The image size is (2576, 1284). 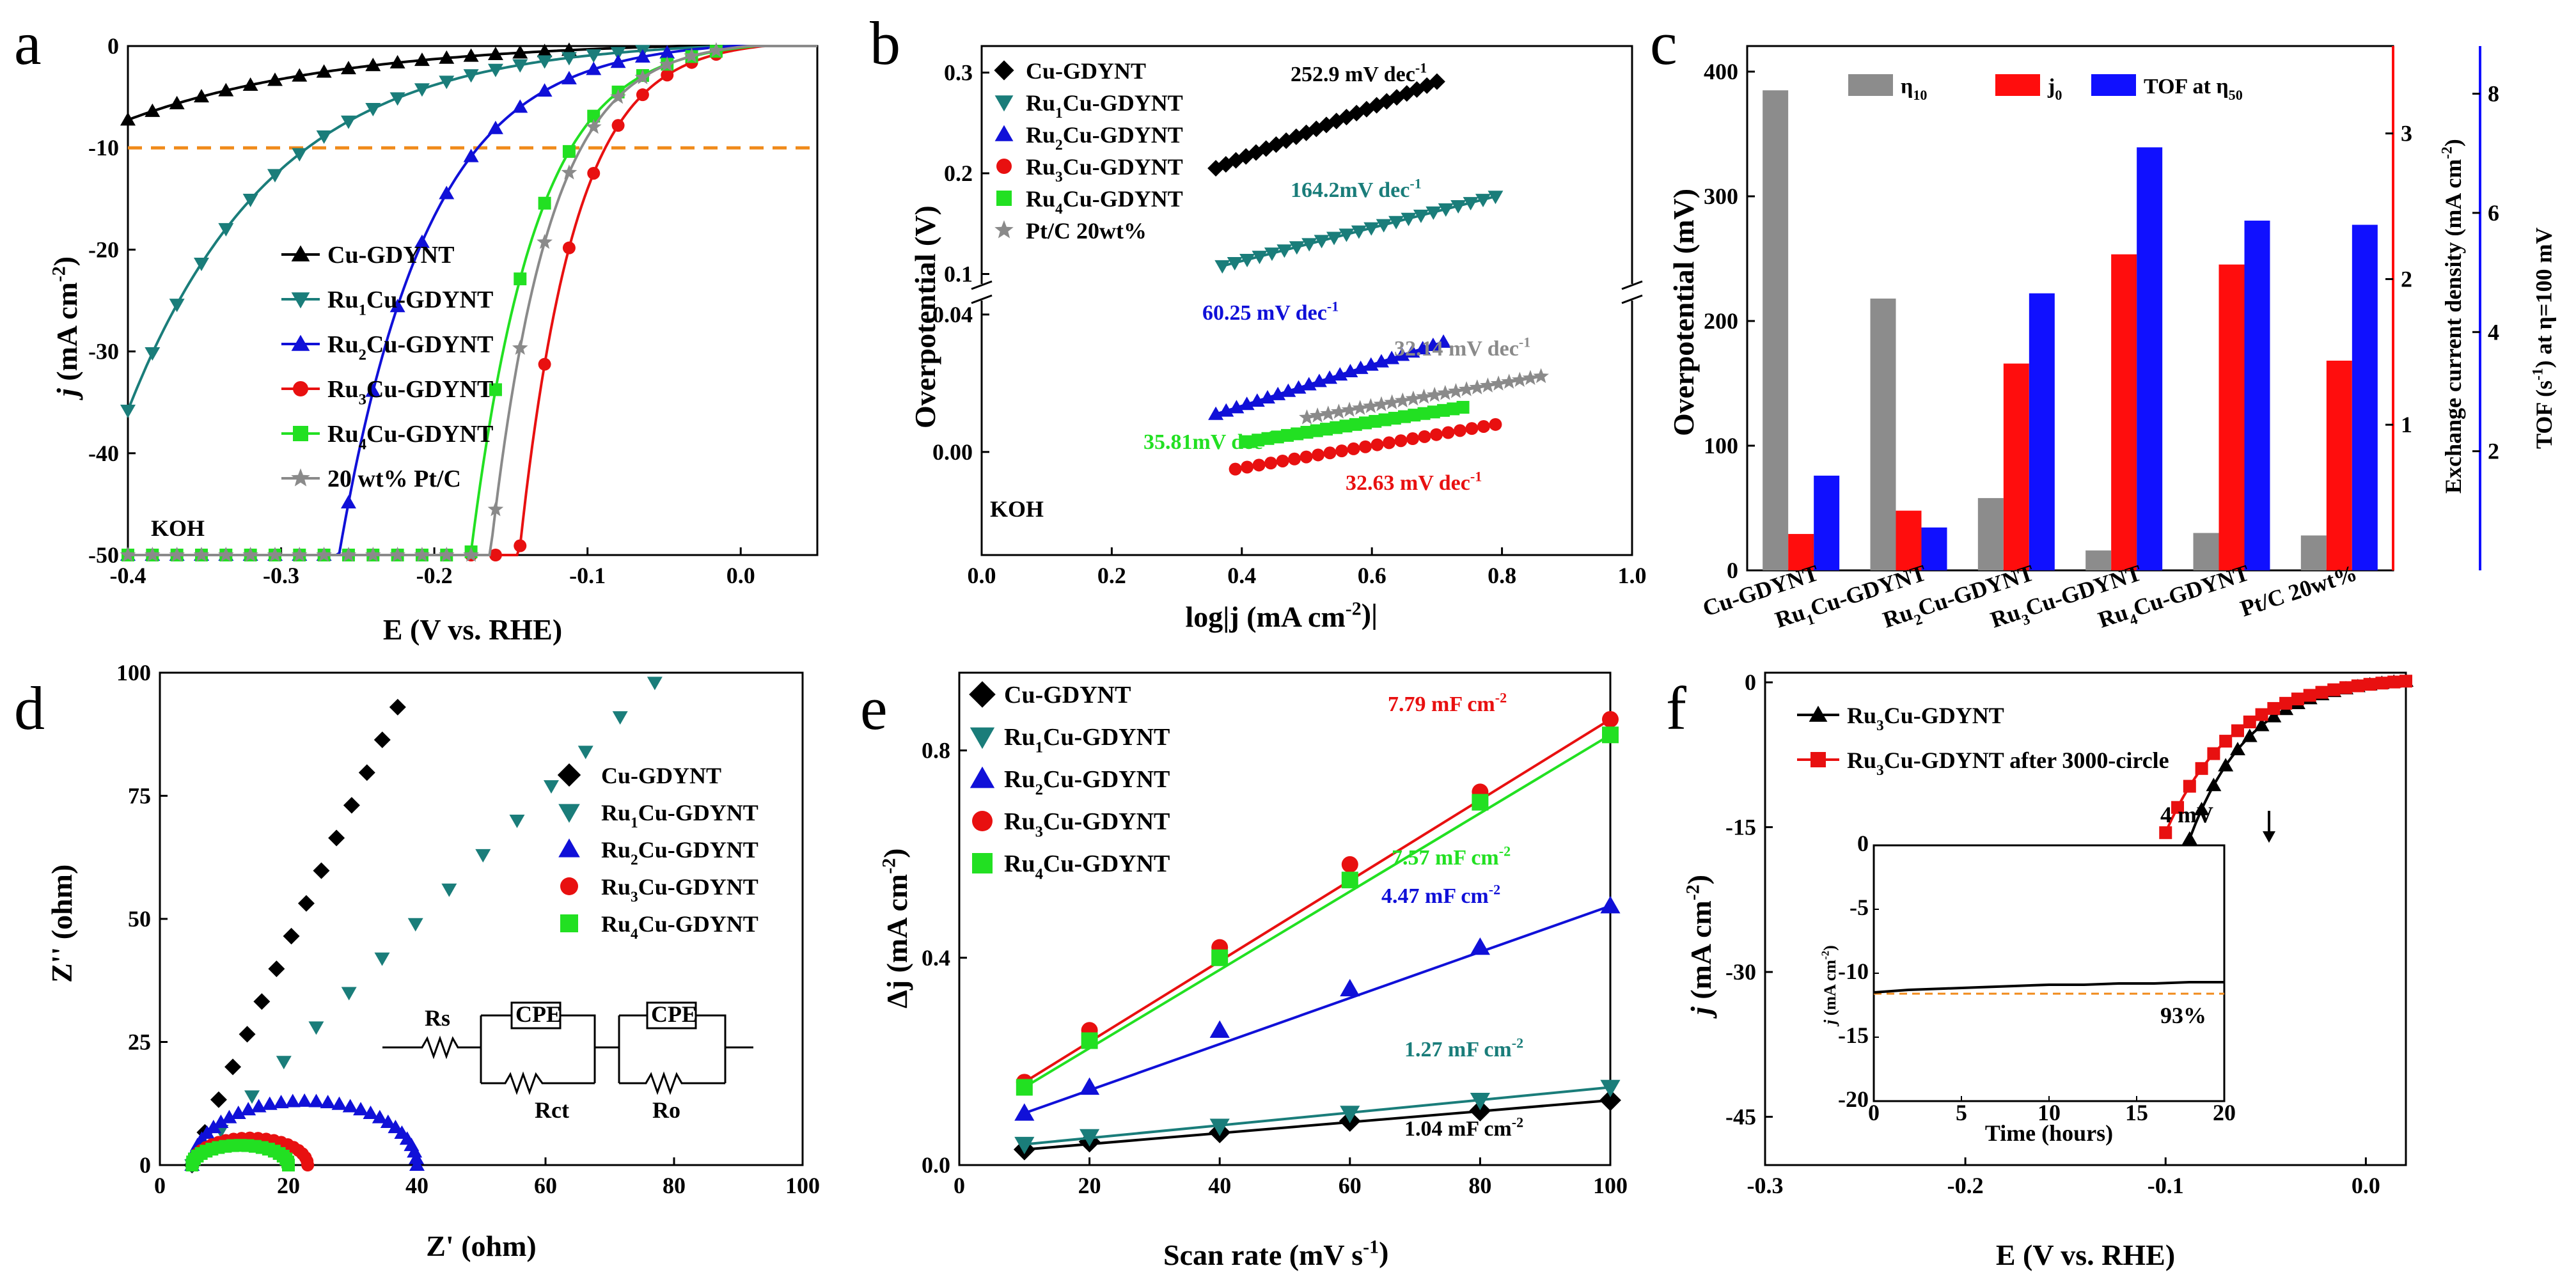 What do you see at coordinates (2493, 451) in the screenshot?
I see `panel-c-right2-label: 2` at bounding box center [2493, 451].